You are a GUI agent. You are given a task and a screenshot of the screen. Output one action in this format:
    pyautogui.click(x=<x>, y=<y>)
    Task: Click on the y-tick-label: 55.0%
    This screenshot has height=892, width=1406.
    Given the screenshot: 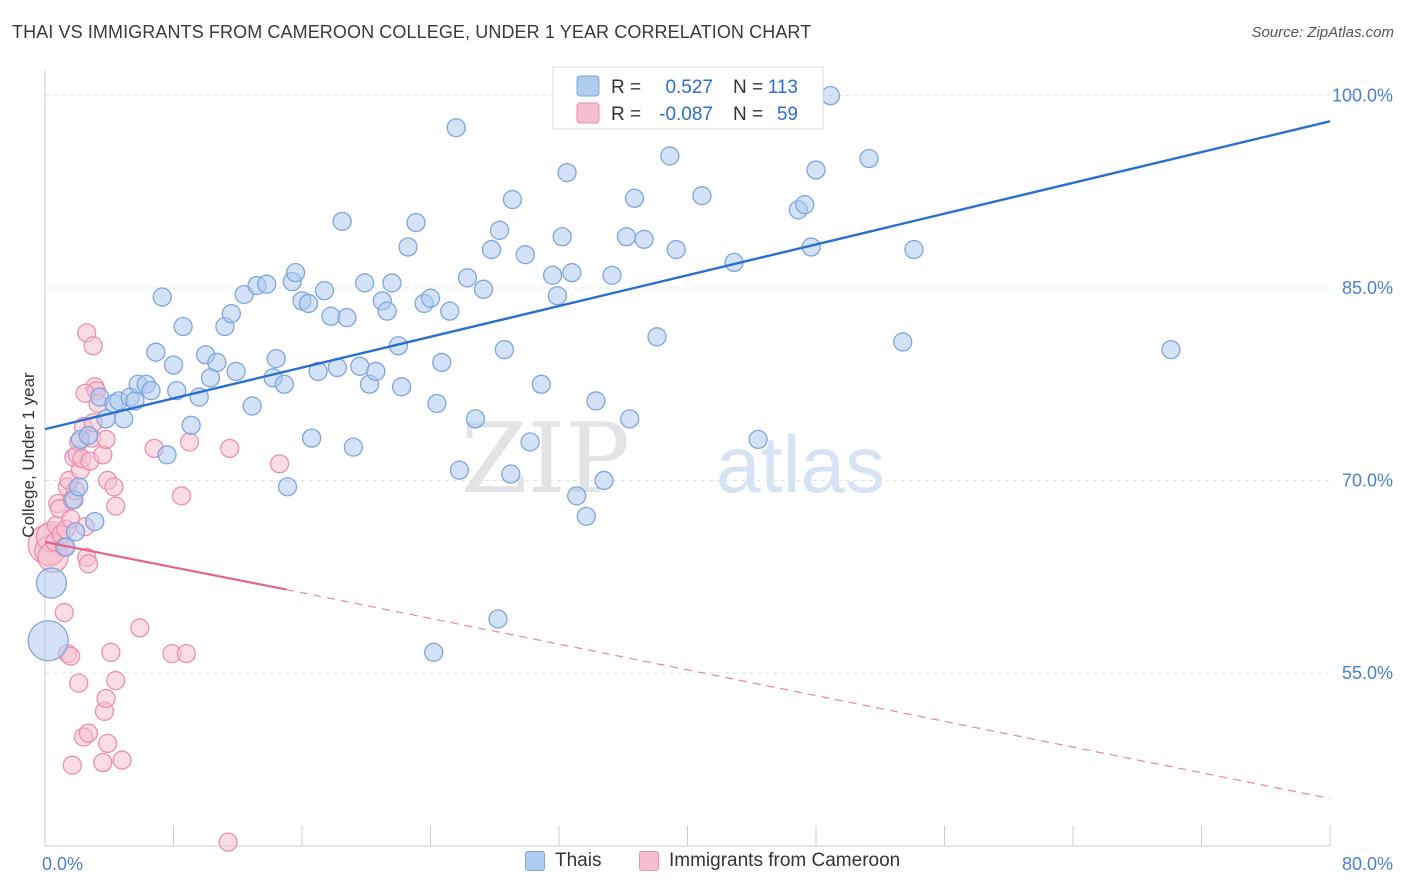 What is the action you would take?
    pyautogui.click(x=1367, y=673)
    